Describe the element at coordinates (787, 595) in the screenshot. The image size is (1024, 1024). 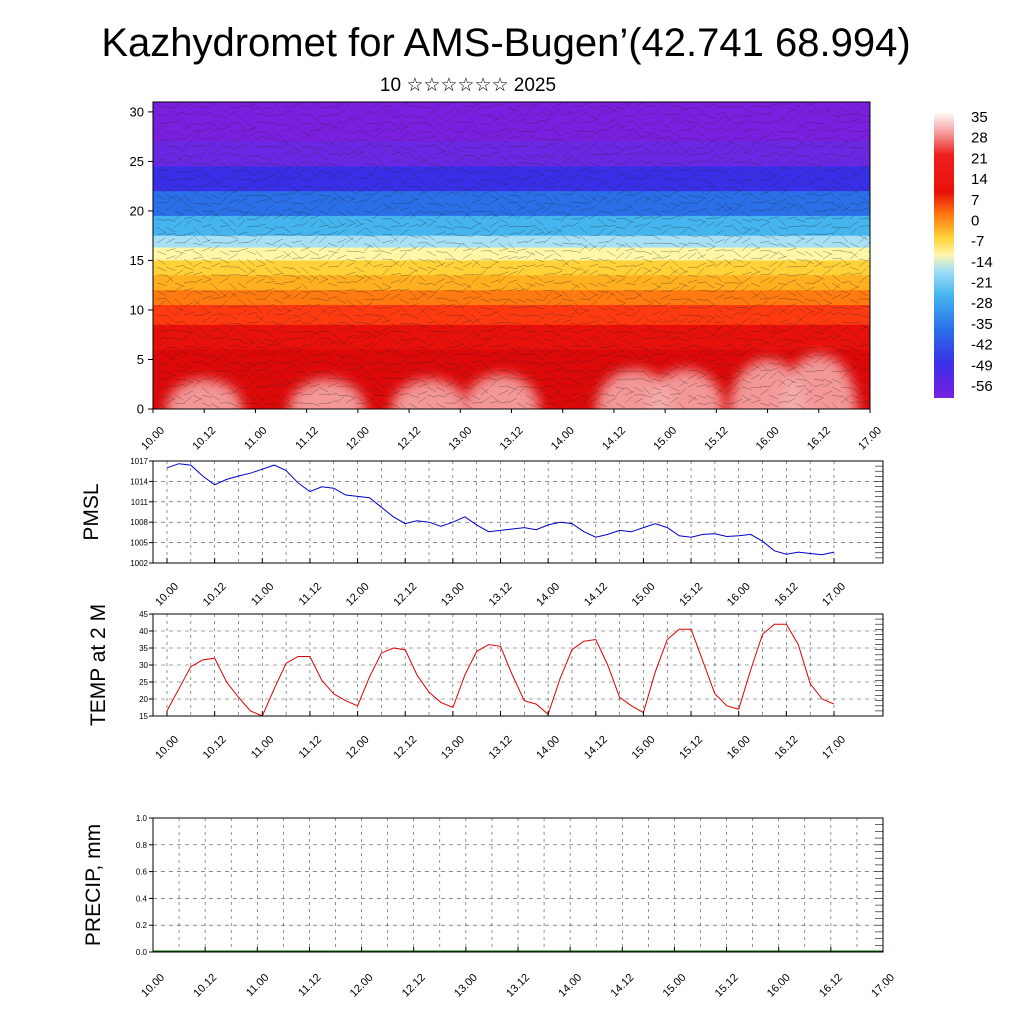
I see `pmsl-xtick-label-13: 16.12` at that location.